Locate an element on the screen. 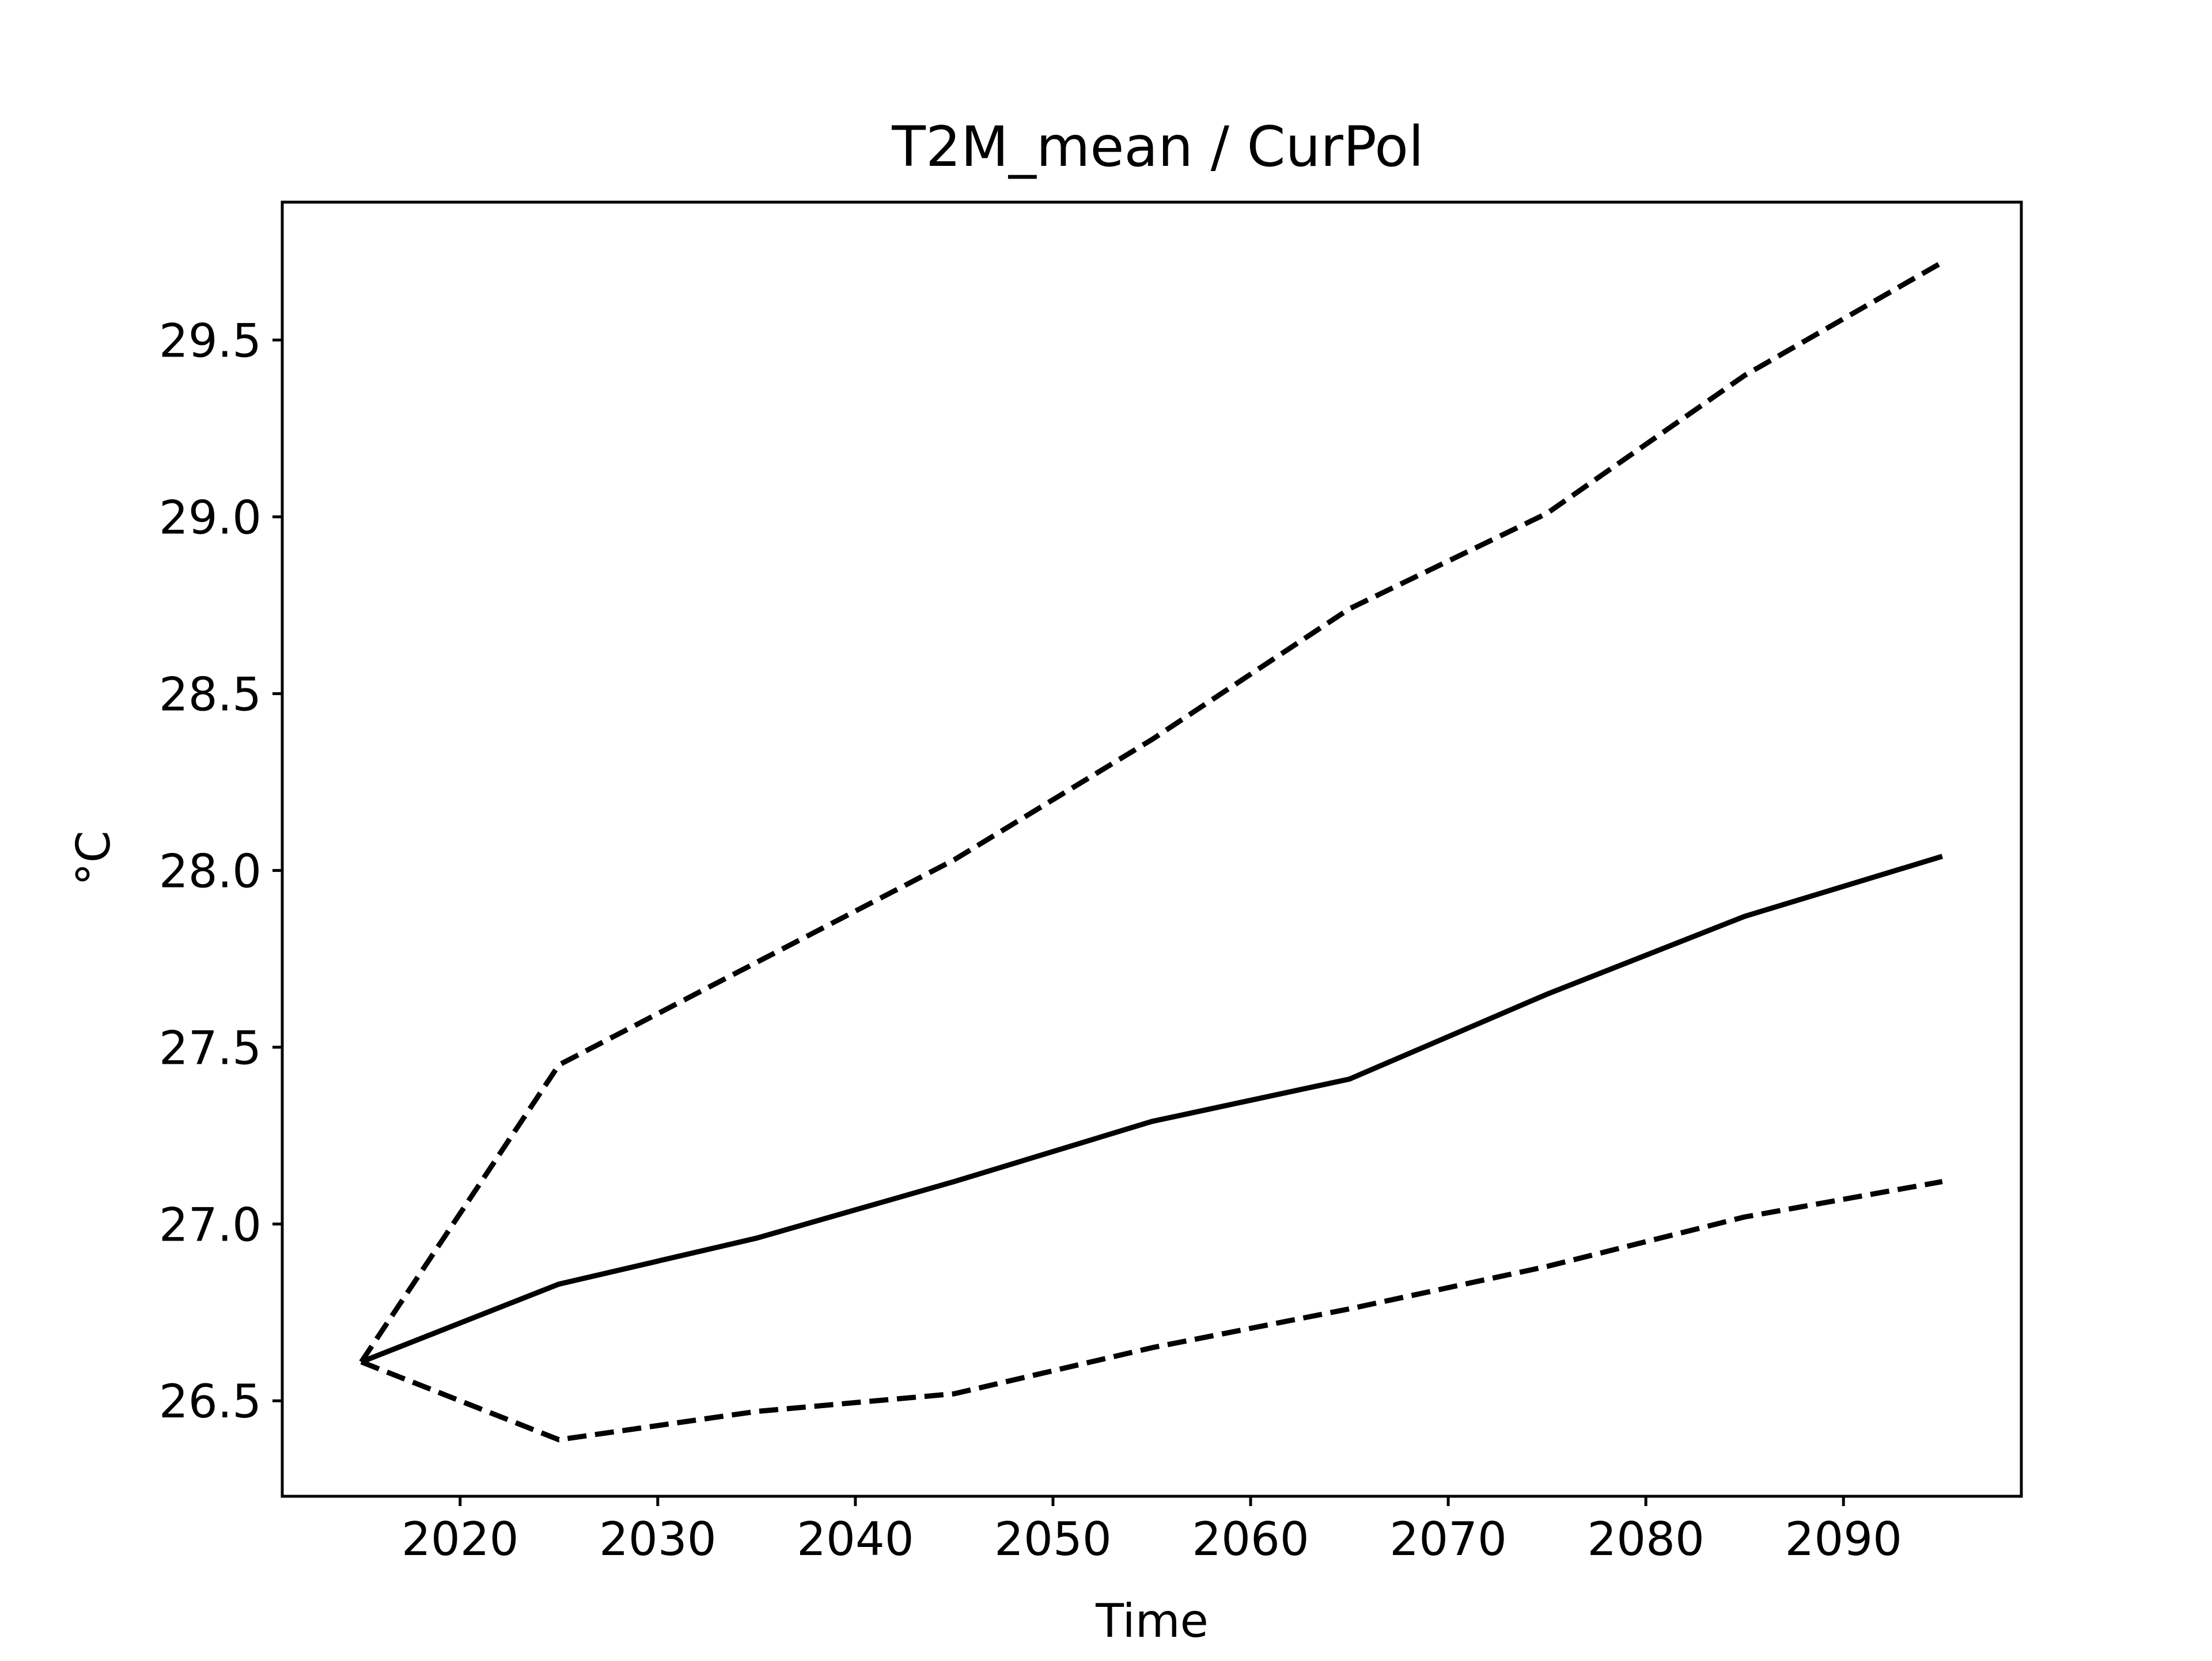 The height and width of the screenshot is (1661, 2212). y-tick-label: 27.0 is located at coordinates (210, 1225).